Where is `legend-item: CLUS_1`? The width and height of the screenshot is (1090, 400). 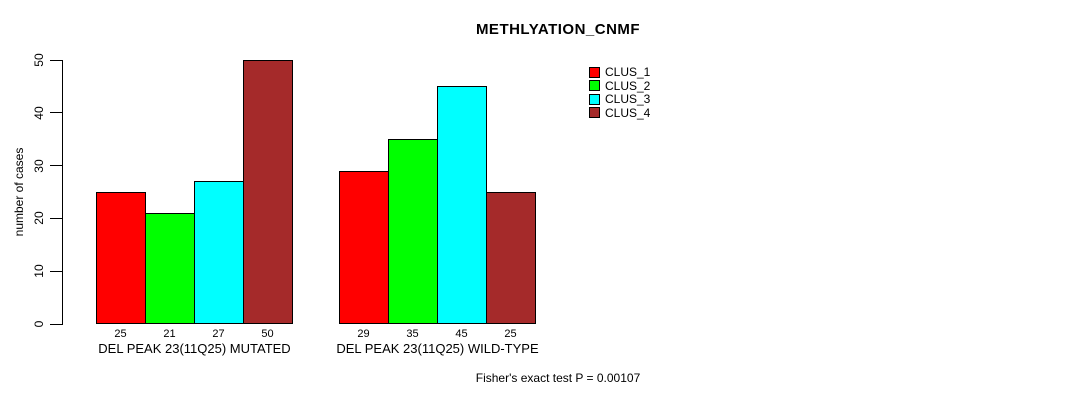
legend-item: CLUS_1 is located at coordinates (619, 72).